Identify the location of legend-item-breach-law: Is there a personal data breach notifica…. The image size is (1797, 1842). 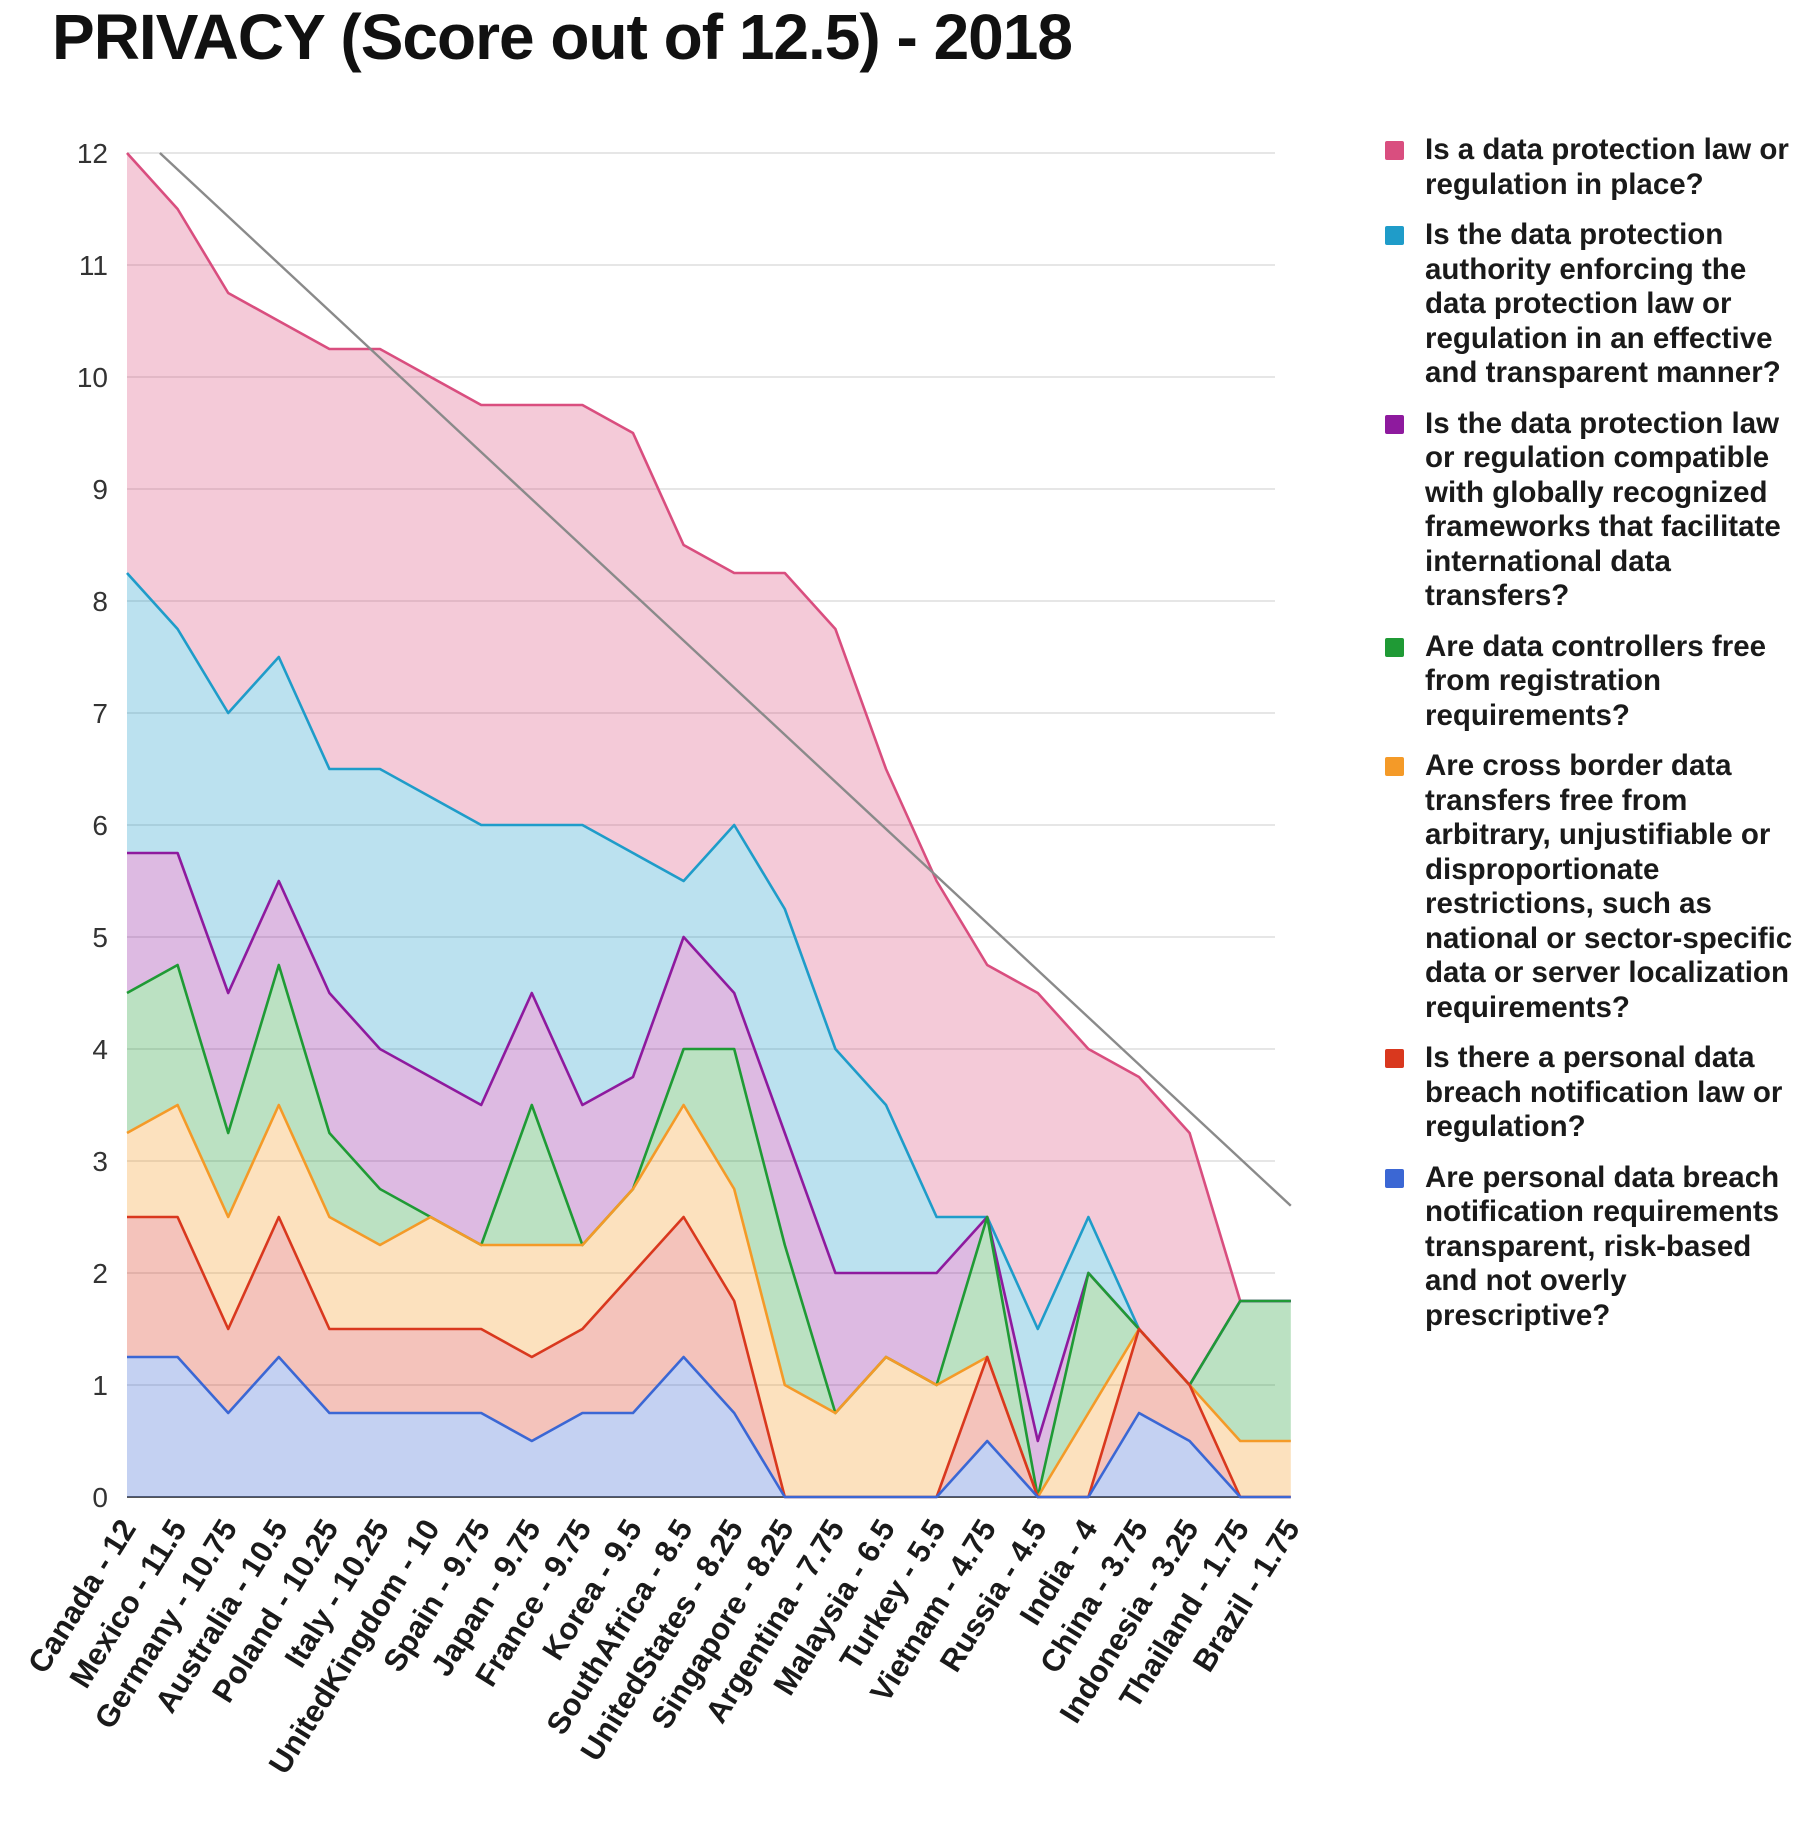
(1591, 1093).